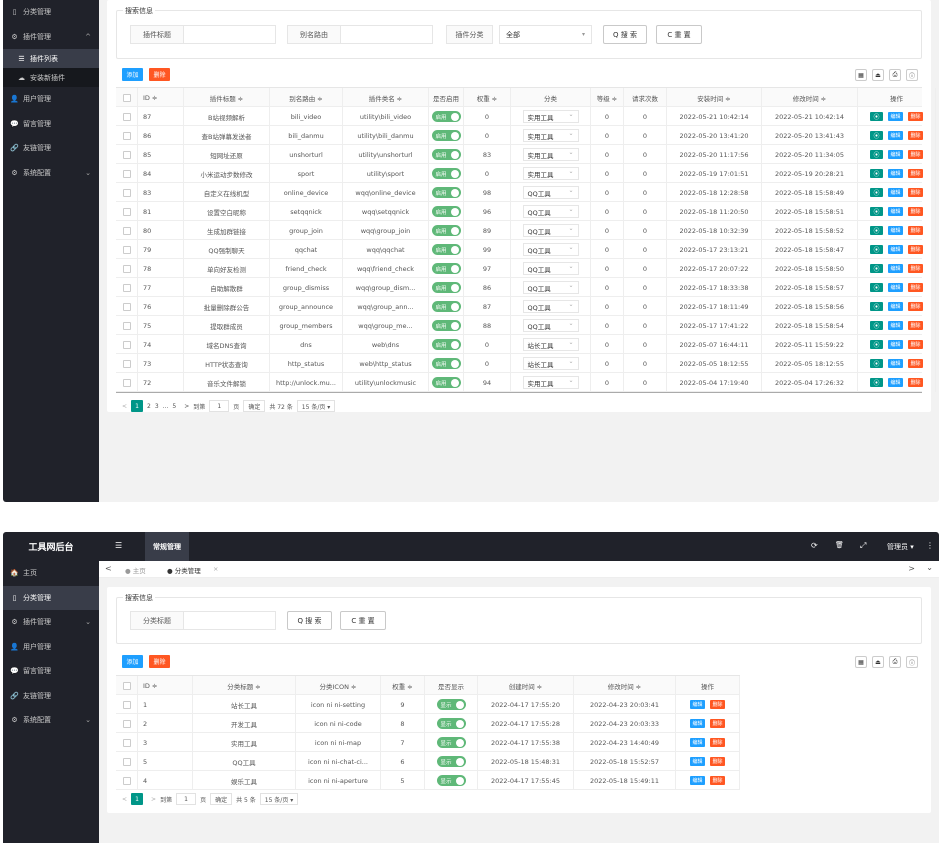 The width and height of the screenshot is (944, 843). Describe the element at coordinates (895, 75) in the screenshot. I see `print-icon: ⎙` at that location.